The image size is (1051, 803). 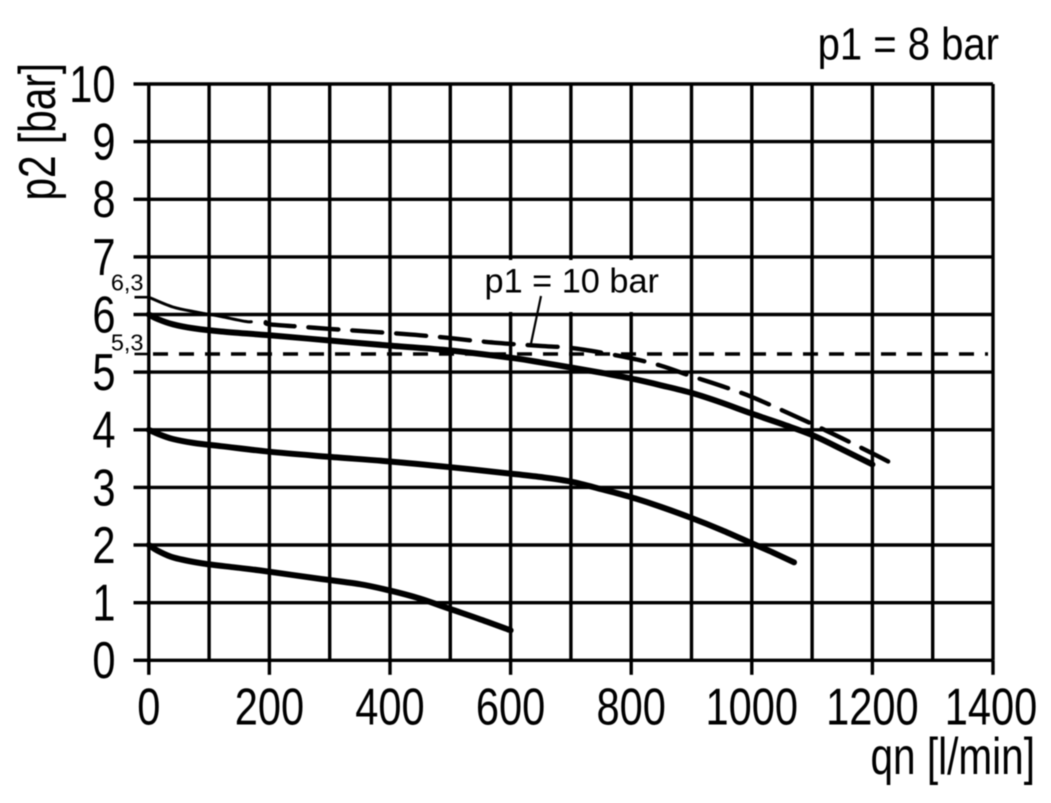 What do you see at coordinates (269, 706) in the screenshot?
I see `svg-text: 200` at bounding box center [269, 706].